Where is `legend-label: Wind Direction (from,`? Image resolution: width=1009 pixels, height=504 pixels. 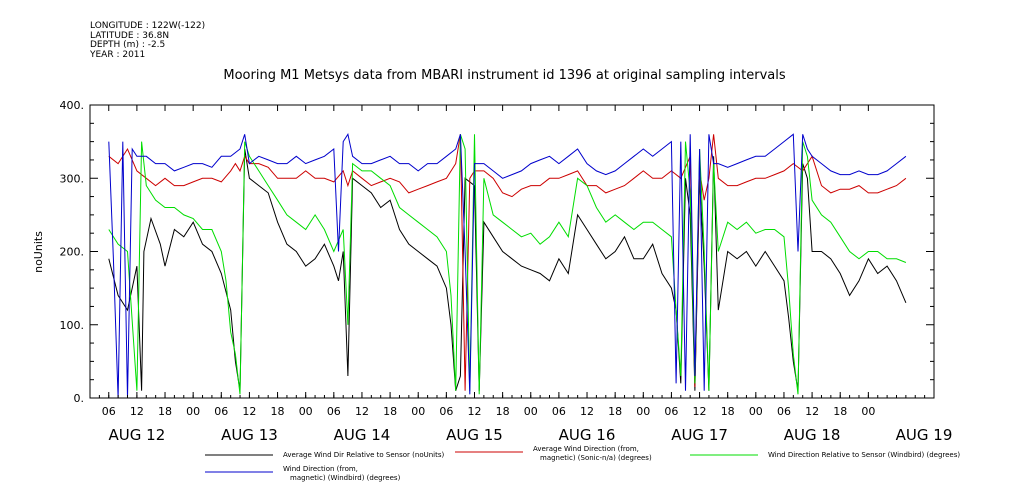
legend-label: Wind Direction (from, is located at coordinates (320, 469).